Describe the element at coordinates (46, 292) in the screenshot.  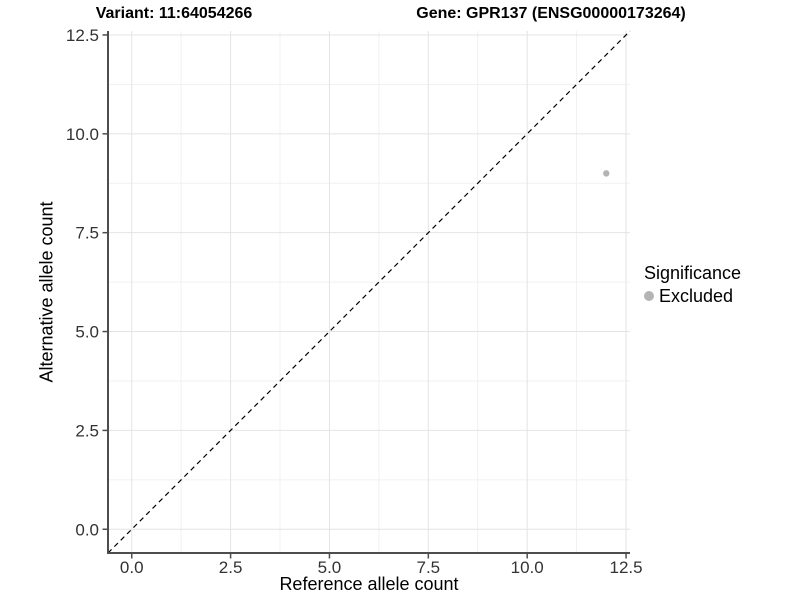
I see `y-axis-title: Alternative allele count` at that location.